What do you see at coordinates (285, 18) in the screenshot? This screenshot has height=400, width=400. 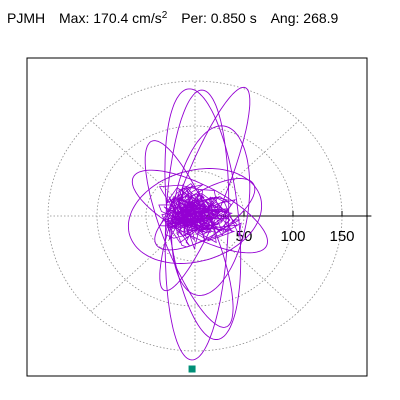 I see `angle-label: Ang:` at bounding box center [285, 18].